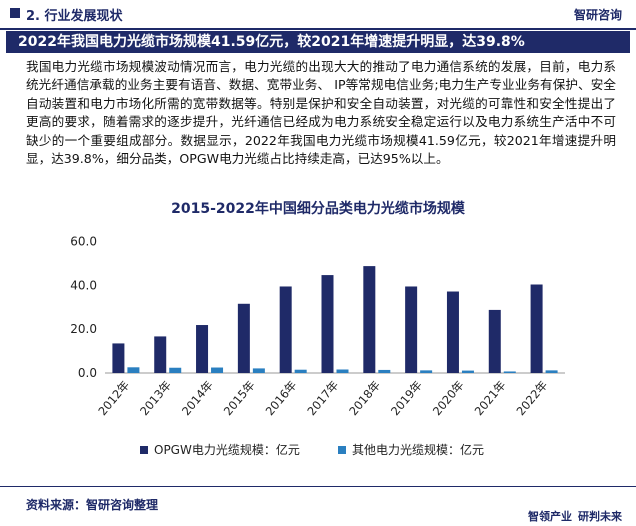  Describe the element at coordinates (318, 15) in the screenshot. I see `header: 2. 行业发展现状 智研咨询` at that location.